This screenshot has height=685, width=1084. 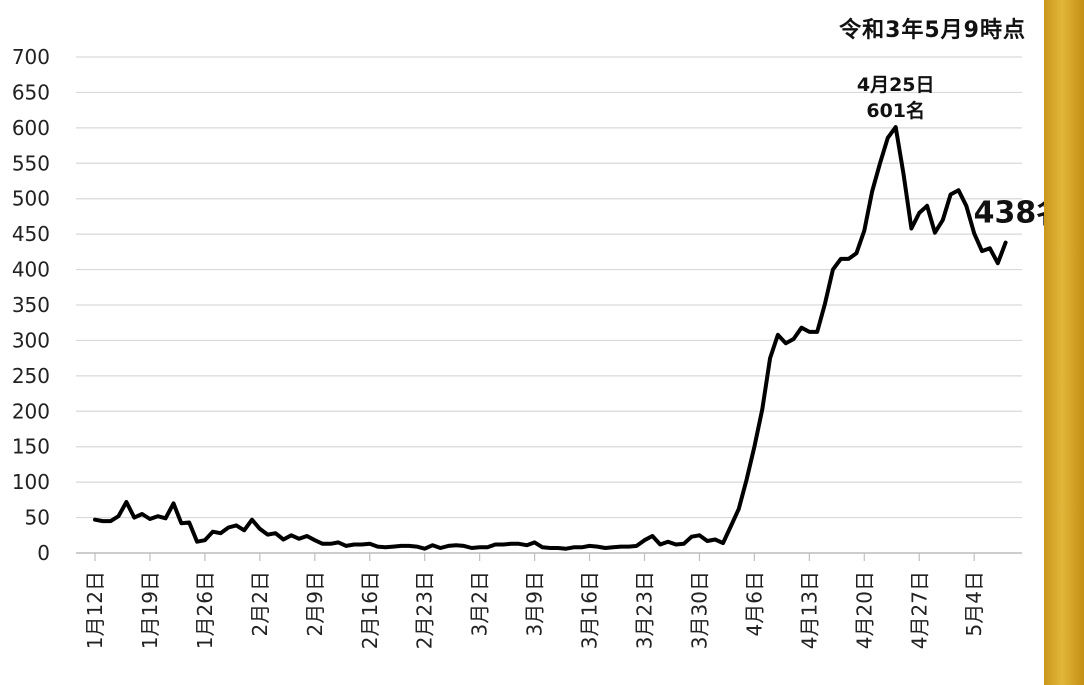 I want to click on peak-date-label: 4月25日, so click(x=896, y=85).